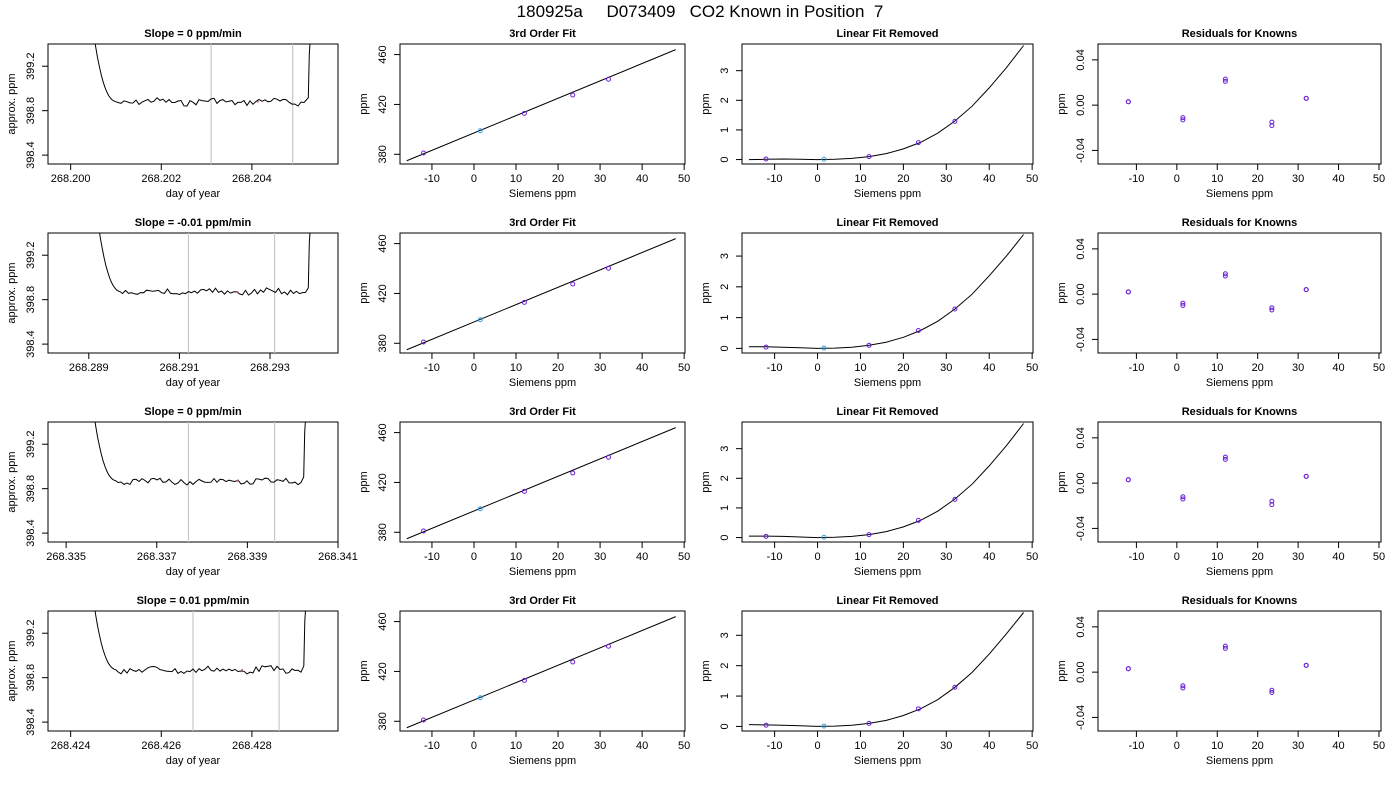 This screenshot has width=1400, height=800. I want to click on y-tick-label: 3, so click(725, 449).